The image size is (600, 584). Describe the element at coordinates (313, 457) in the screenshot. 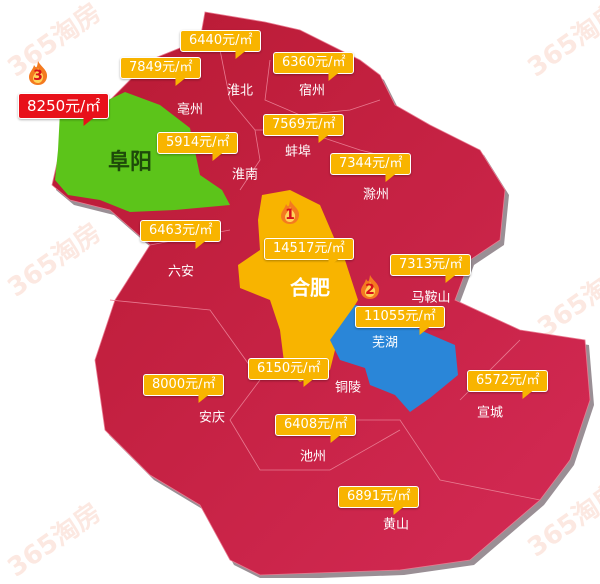

I see `city-label: 池州` at that location.